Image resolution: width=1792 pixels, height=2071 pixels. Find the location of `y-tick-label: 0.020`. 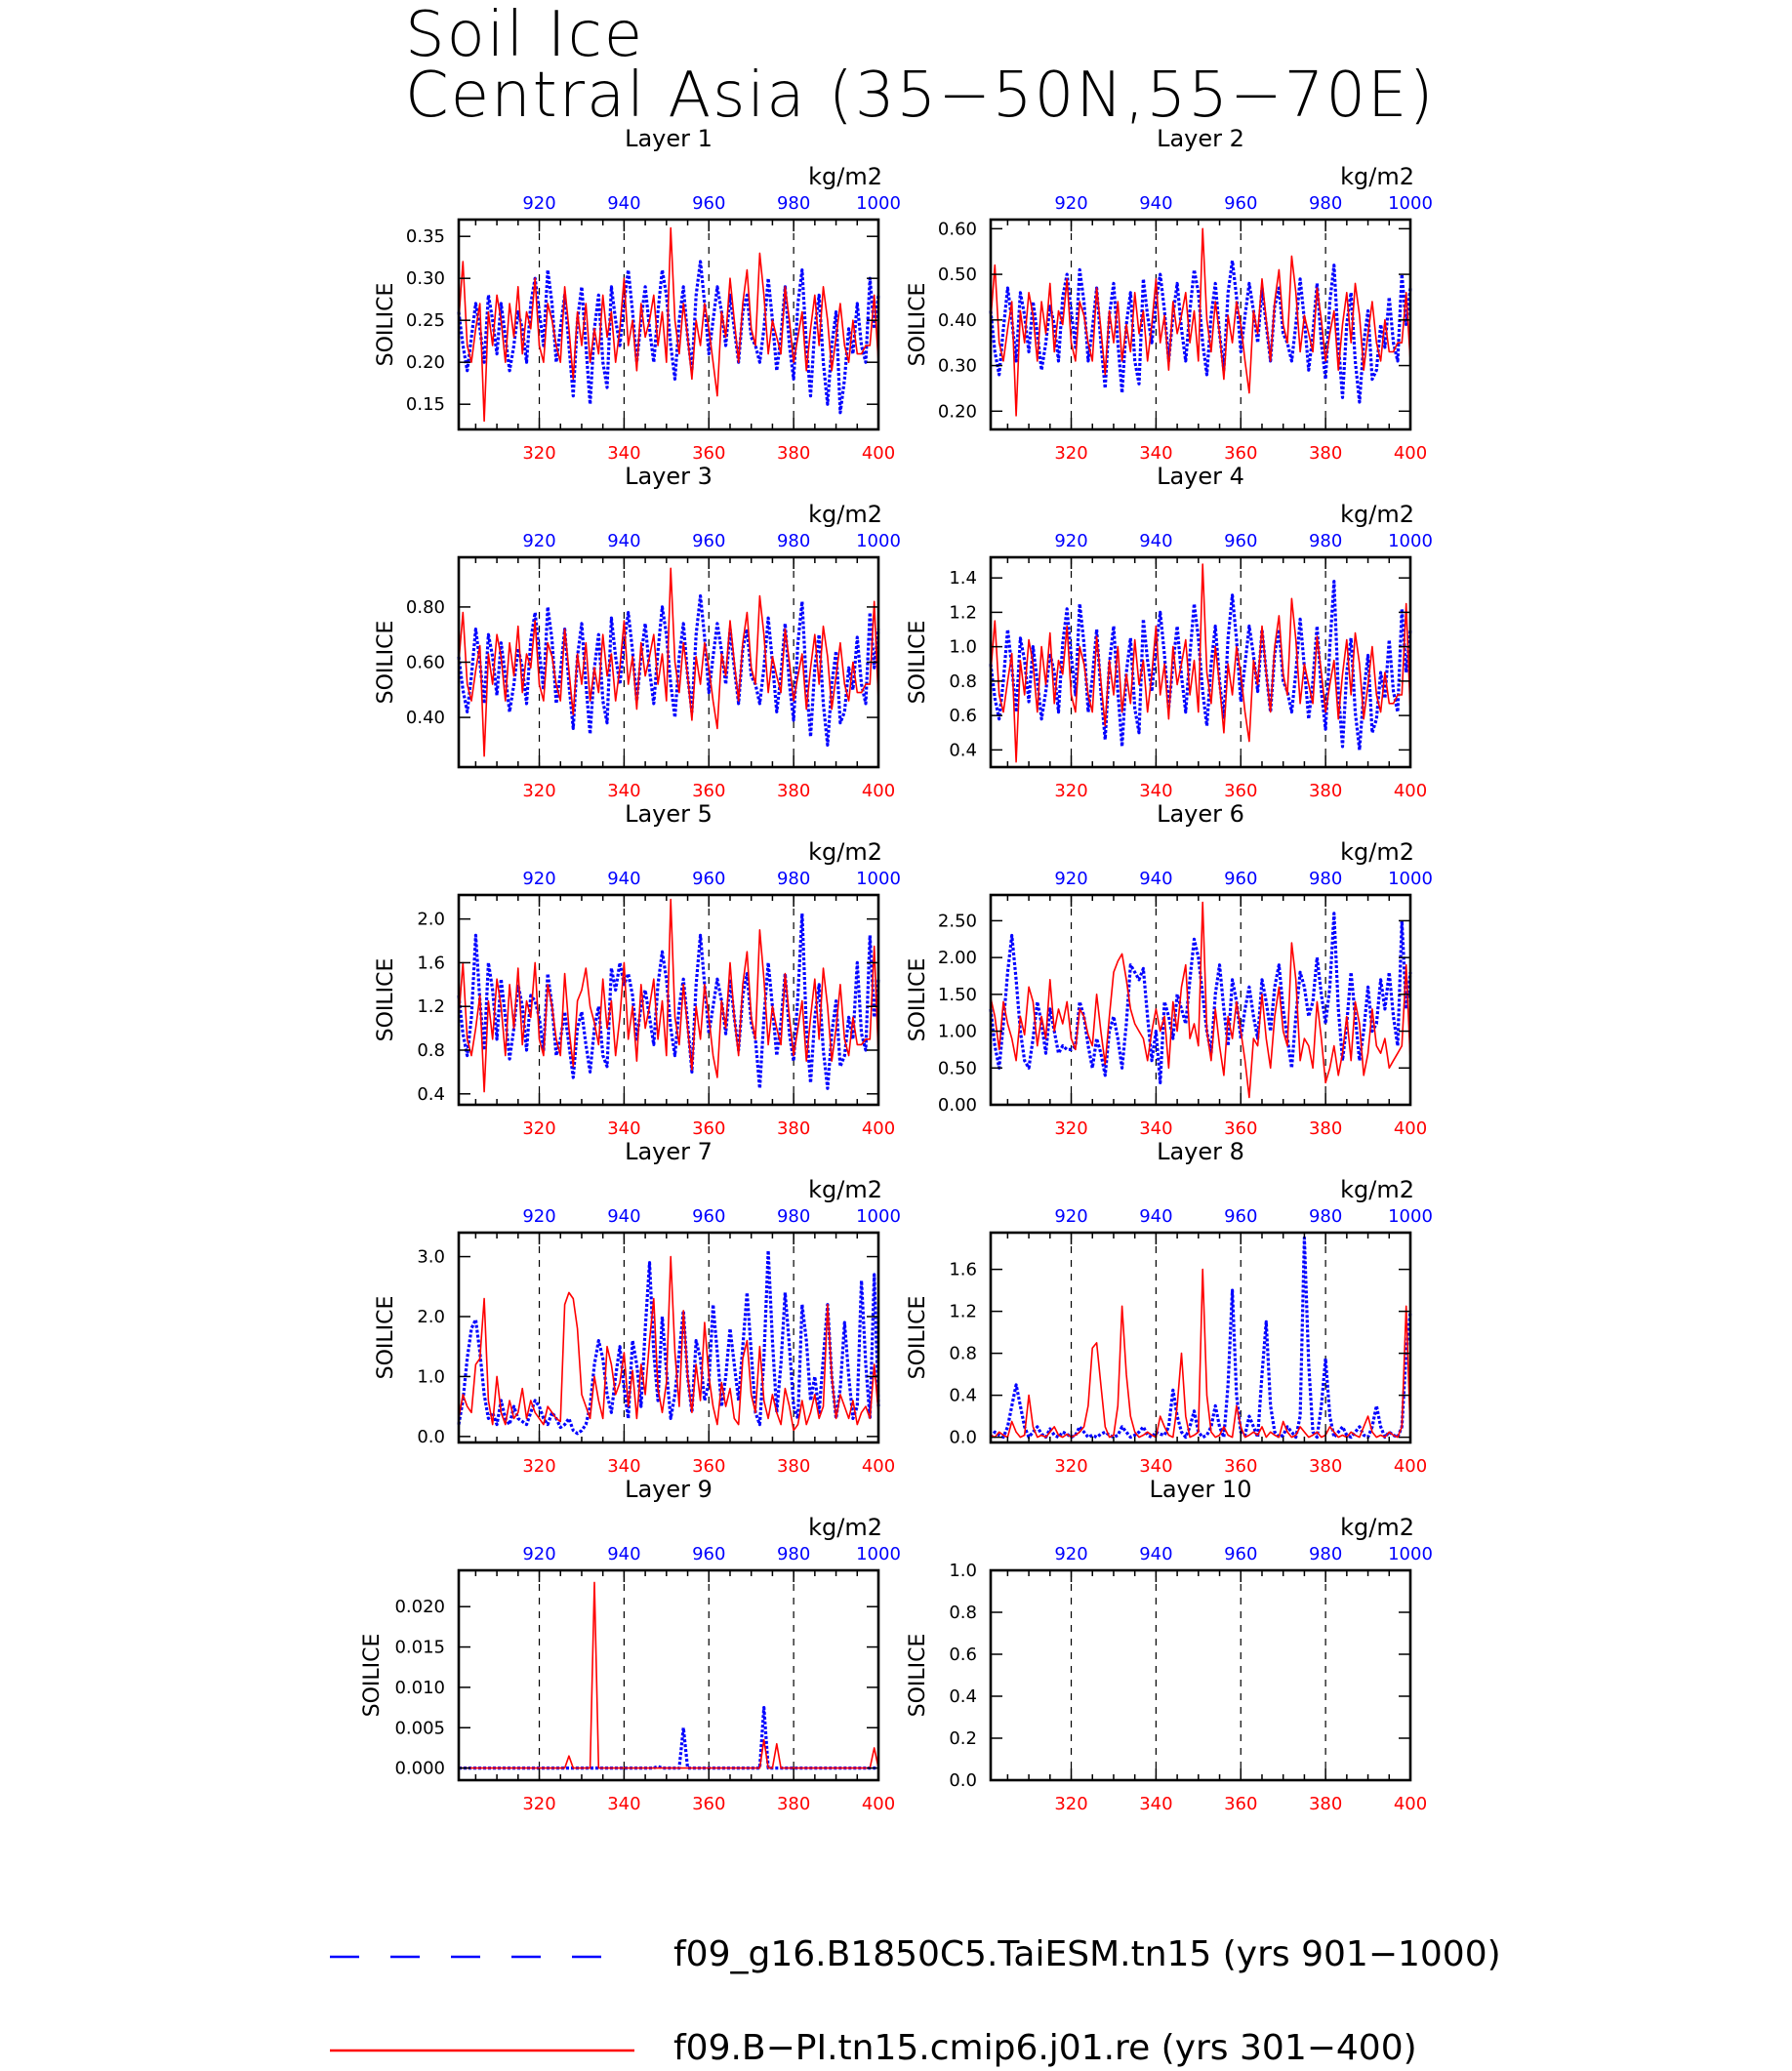

y-tick-label: 0.020 is located at coordinates (419, 1607).